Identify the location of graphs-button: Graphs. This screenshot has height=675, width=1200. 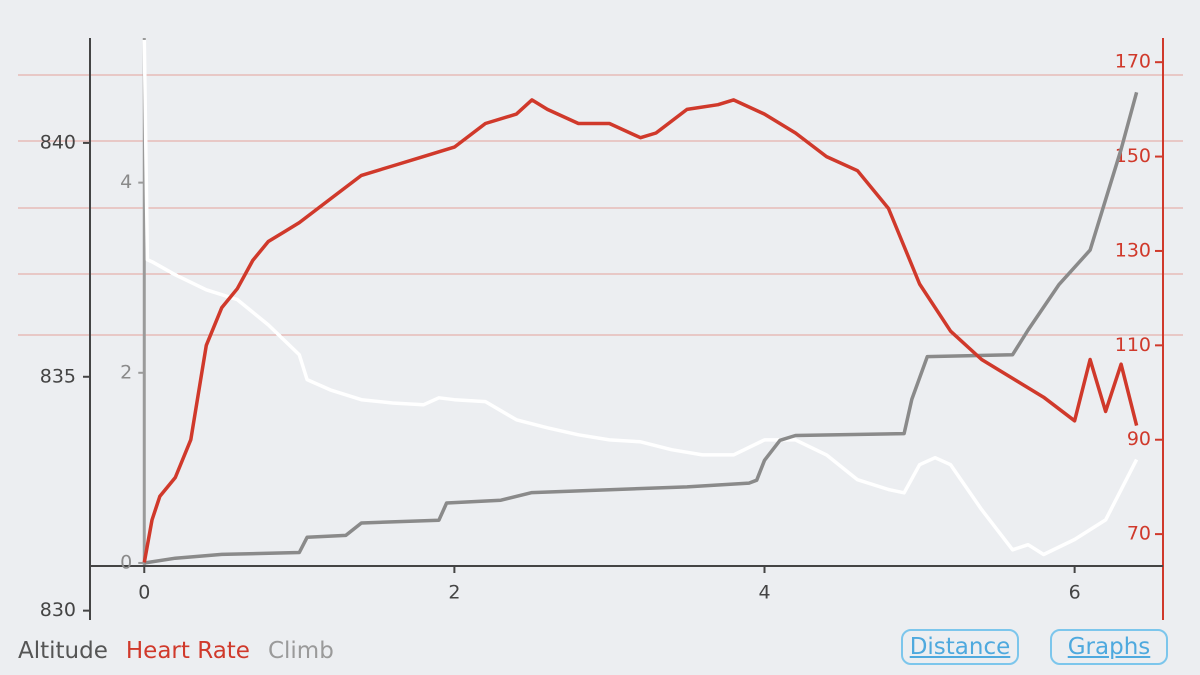
(1109, 647).